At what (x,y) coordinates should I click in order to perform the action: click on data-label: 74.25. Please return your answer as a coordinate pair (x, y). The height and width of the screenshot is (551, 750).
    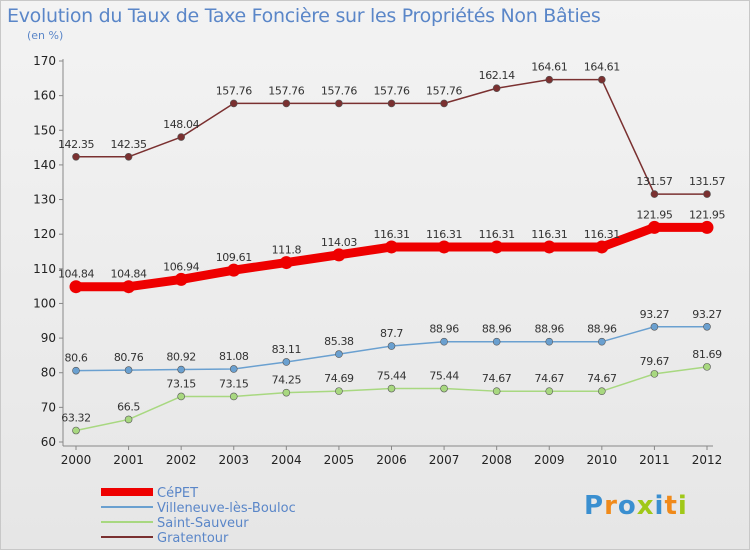
    Looking at the image, I should click on (287, 380).